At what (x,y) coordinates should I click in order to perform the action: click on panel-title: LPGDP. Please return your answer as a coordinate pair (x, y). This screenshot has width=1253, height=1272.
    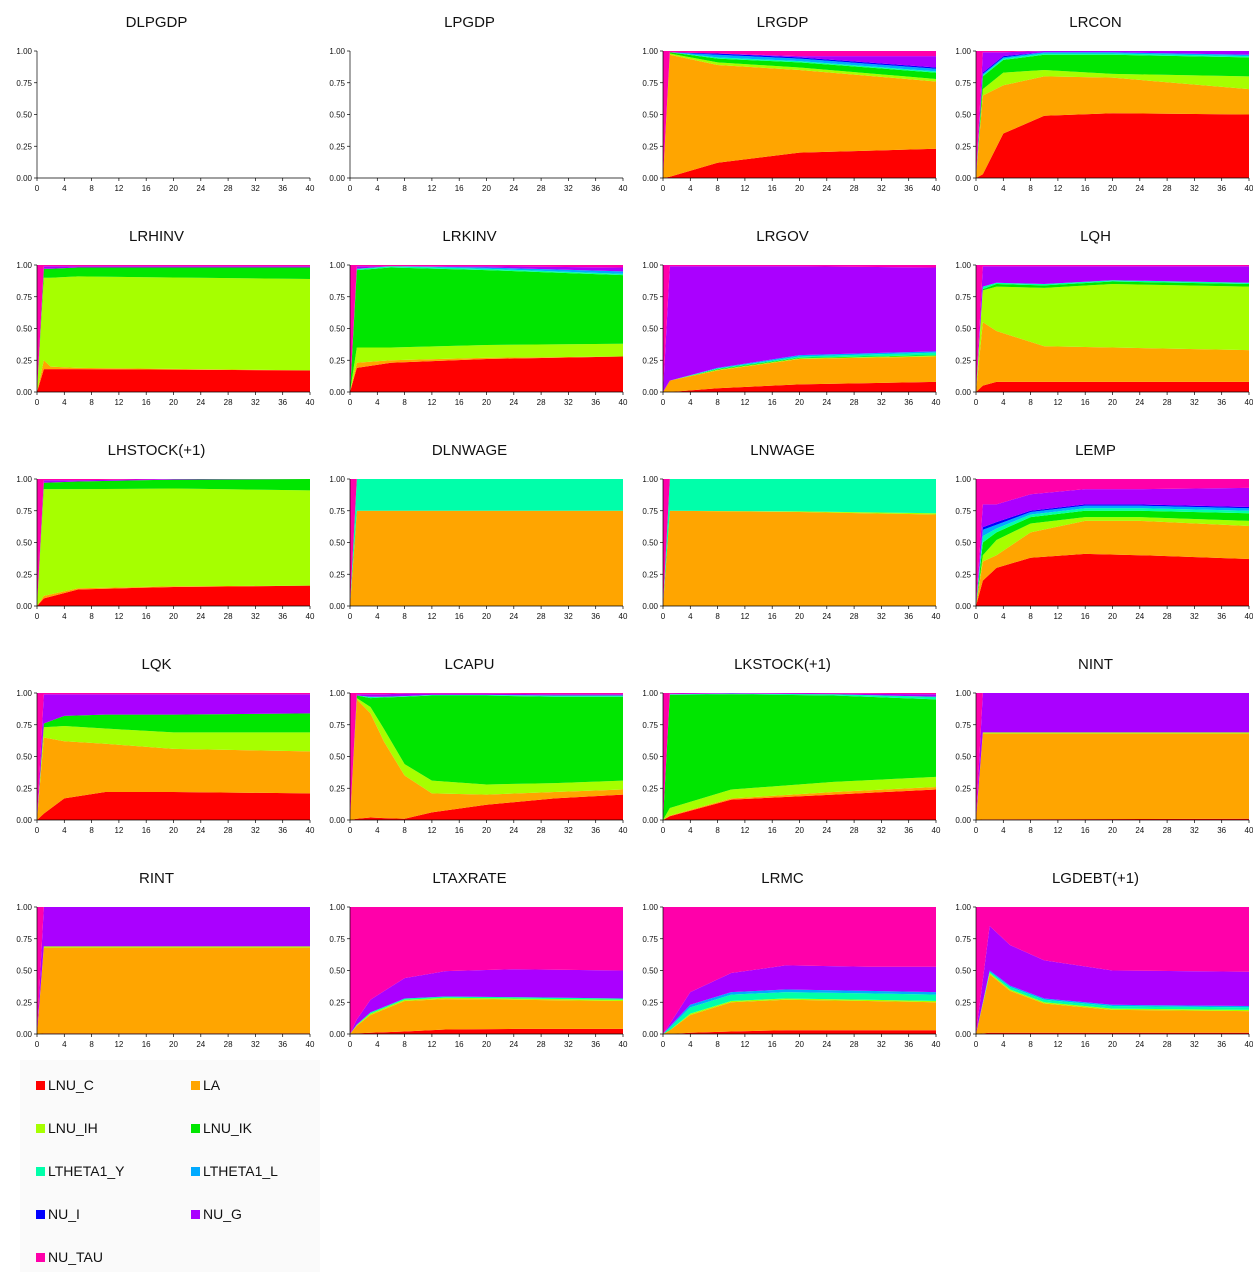
    Looking at the image, I should click on (469, 22).